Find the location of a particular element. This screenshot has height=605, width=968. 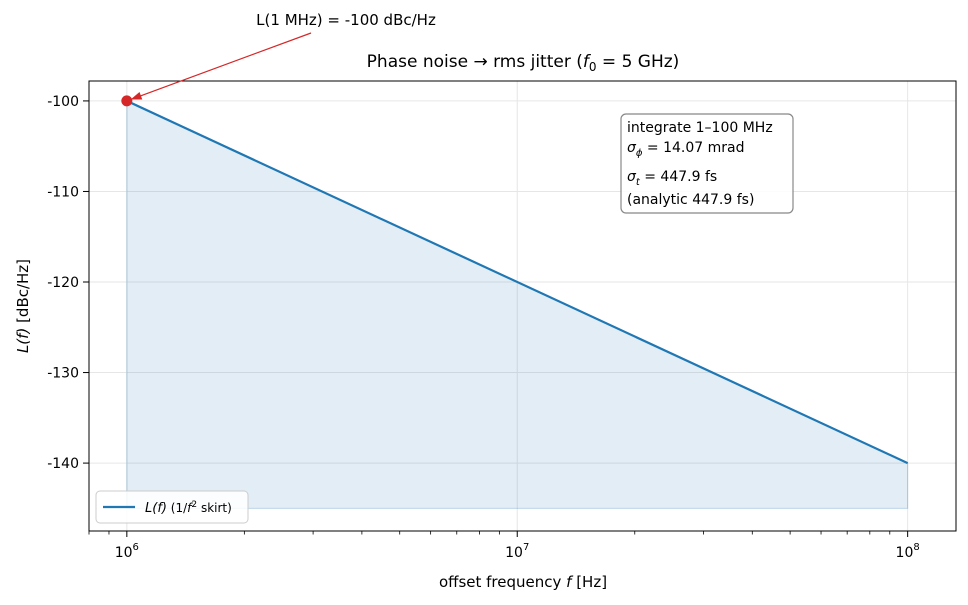

annotation-arrow is located at coordinates (224, 65).